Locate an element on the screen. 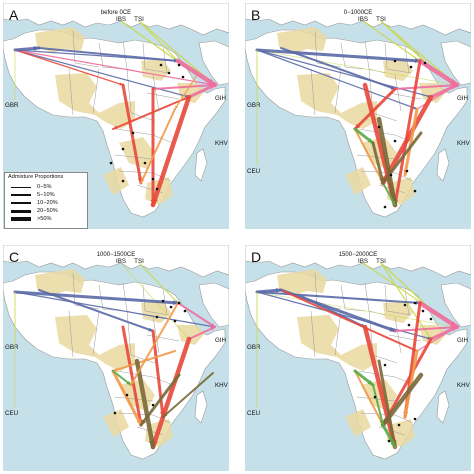 The image size is (474, 474). legend-line-thick is located at coordinates (21, 211).